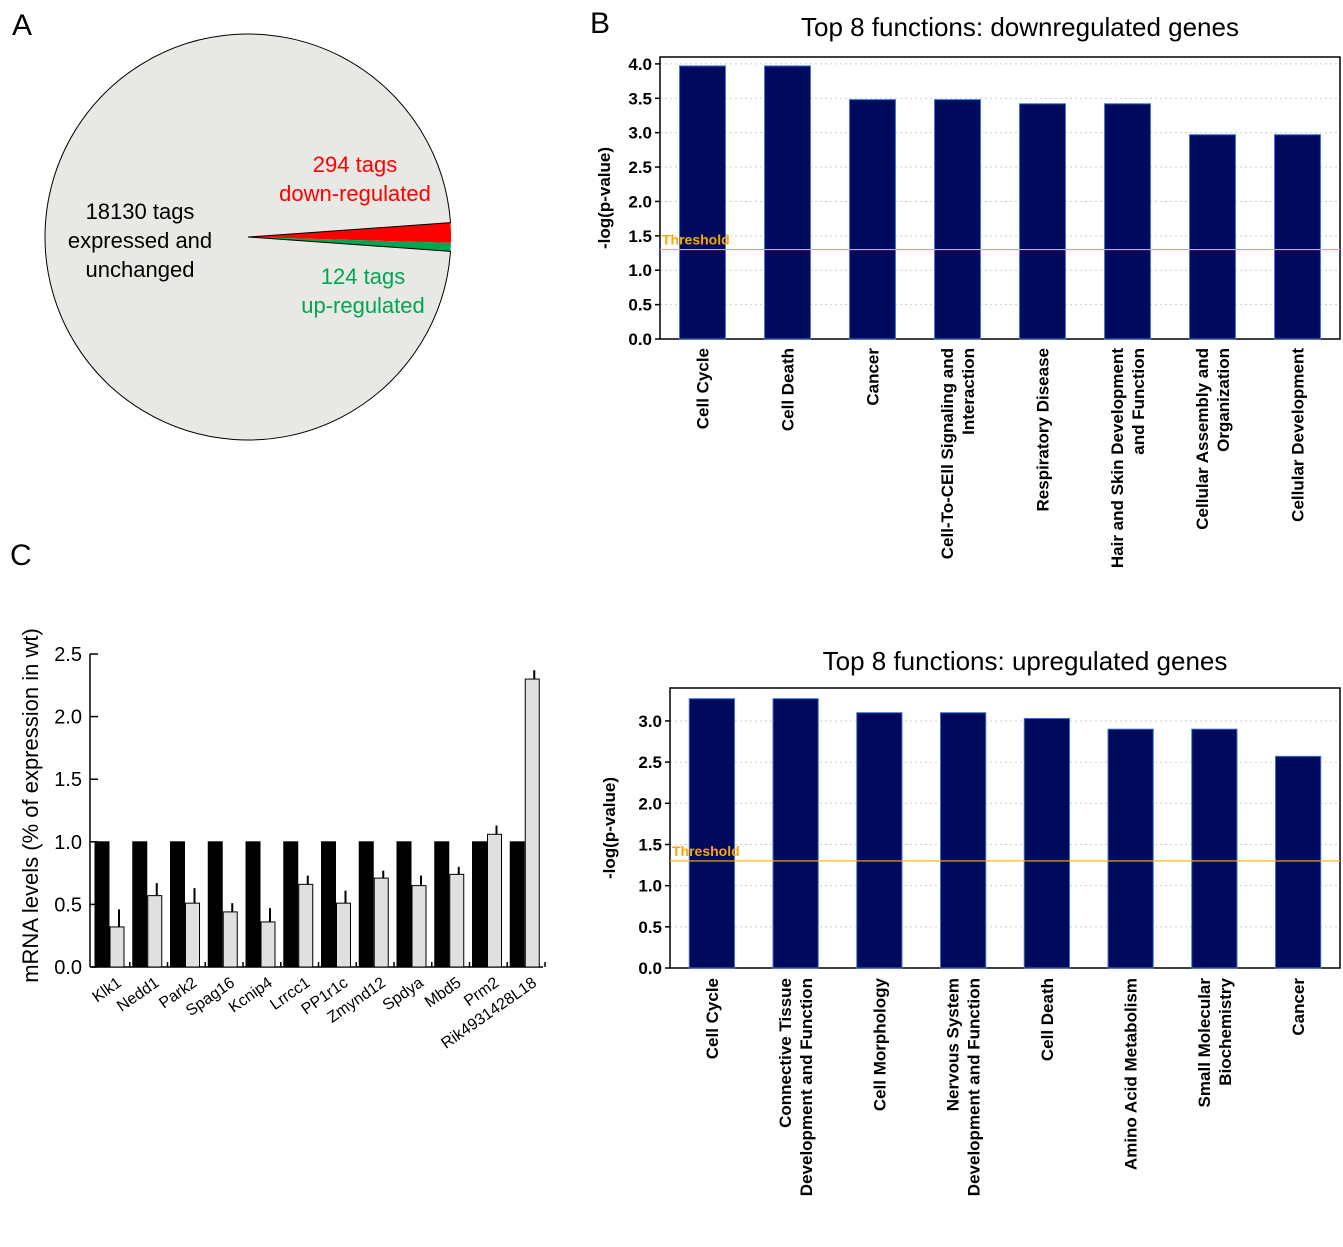  I want to click on category-label: and Function, so click(1138, 401).